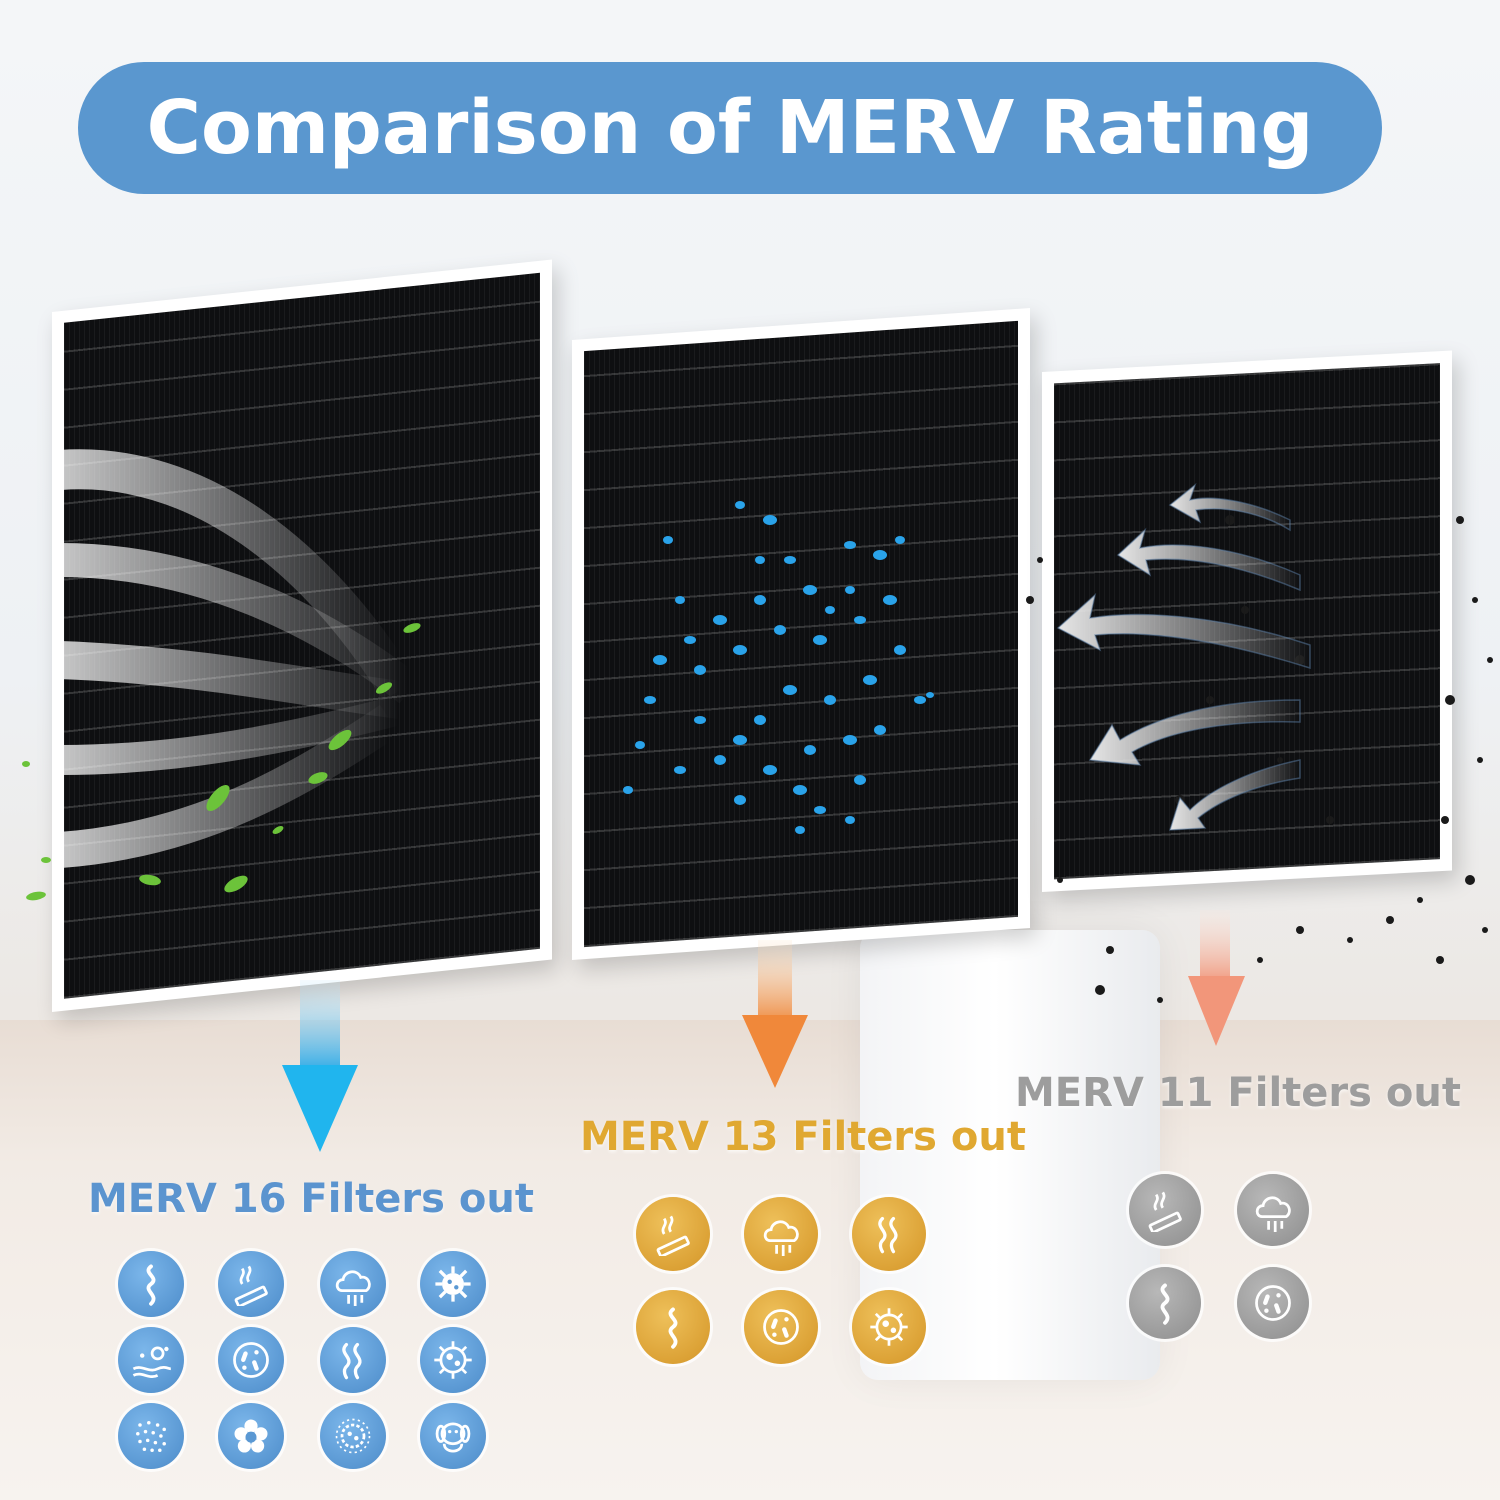 The image size is (1500, 1500). What do you see at coordinates (453, 1360) in the screenshot?
I see `germ-icon` at bounding box center [453, 1360].